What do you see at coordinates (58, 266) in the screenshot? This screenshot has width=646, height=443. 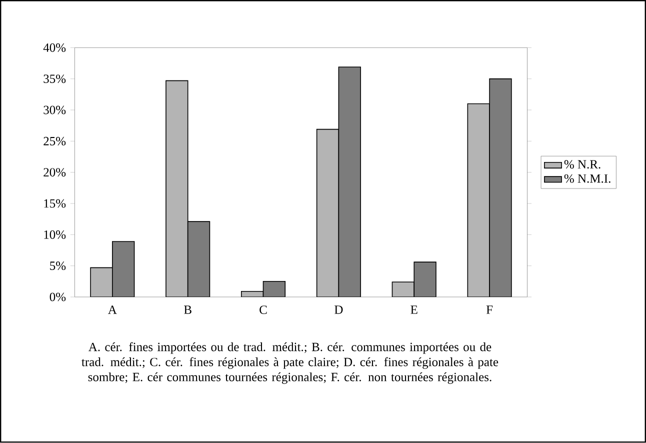 I see `y-tick-label: 5%` at bounding box center [58, 266].